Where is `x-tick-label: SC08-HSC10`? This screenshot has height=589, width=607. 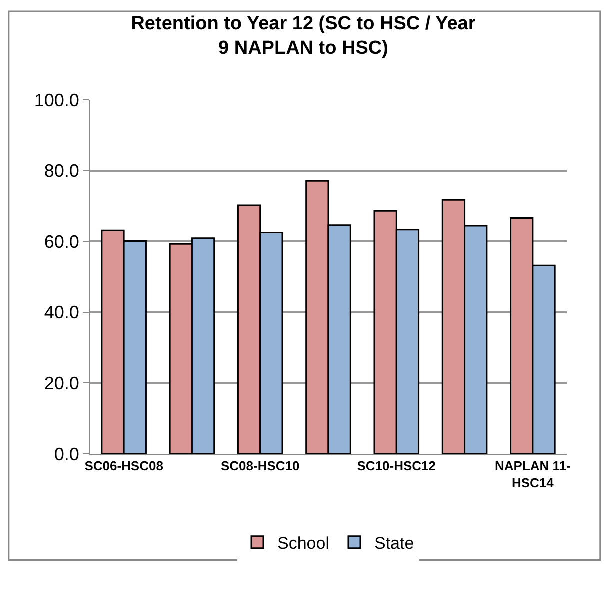 x-tick-label: SC08-HSC10 is located at coordinates (260, 466).